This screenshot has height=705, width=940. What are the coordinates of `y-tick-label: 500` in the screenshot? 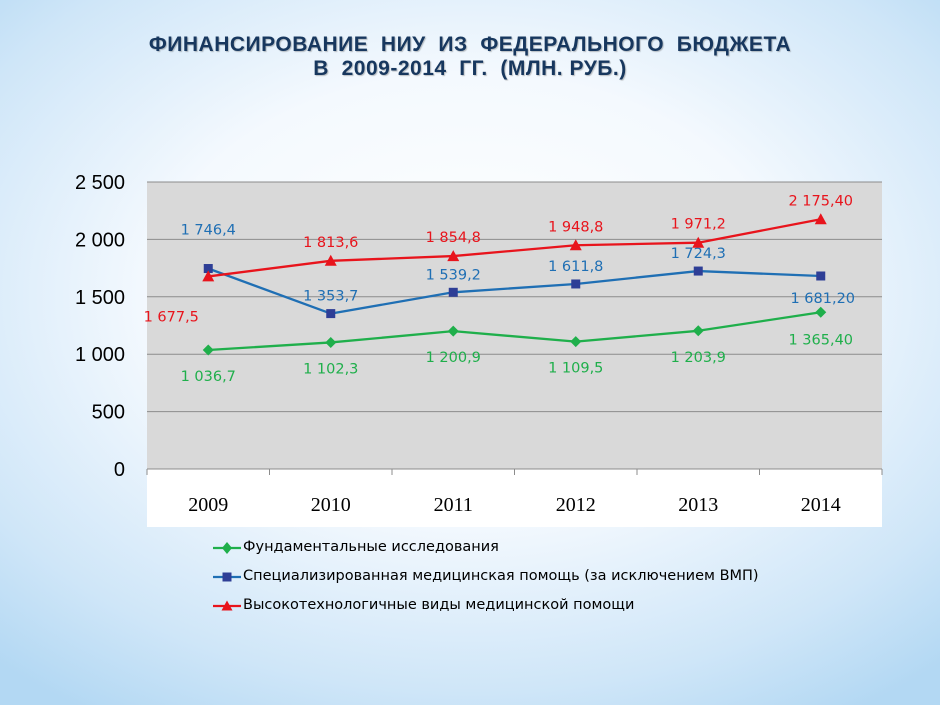 It's located at (108, 413).